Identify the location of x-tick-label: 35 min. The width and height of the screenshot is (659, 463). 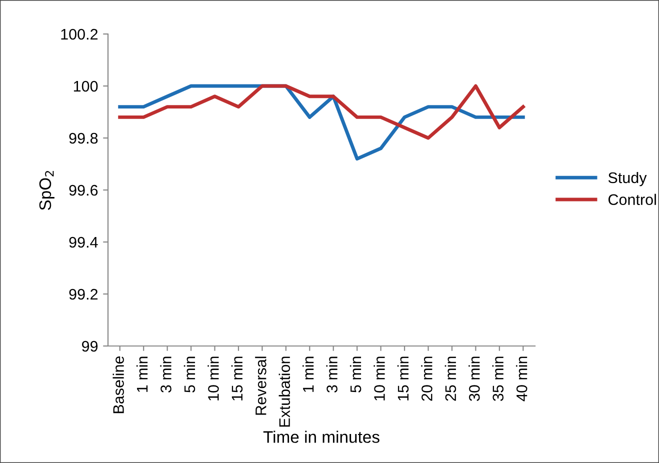
(498, 378).